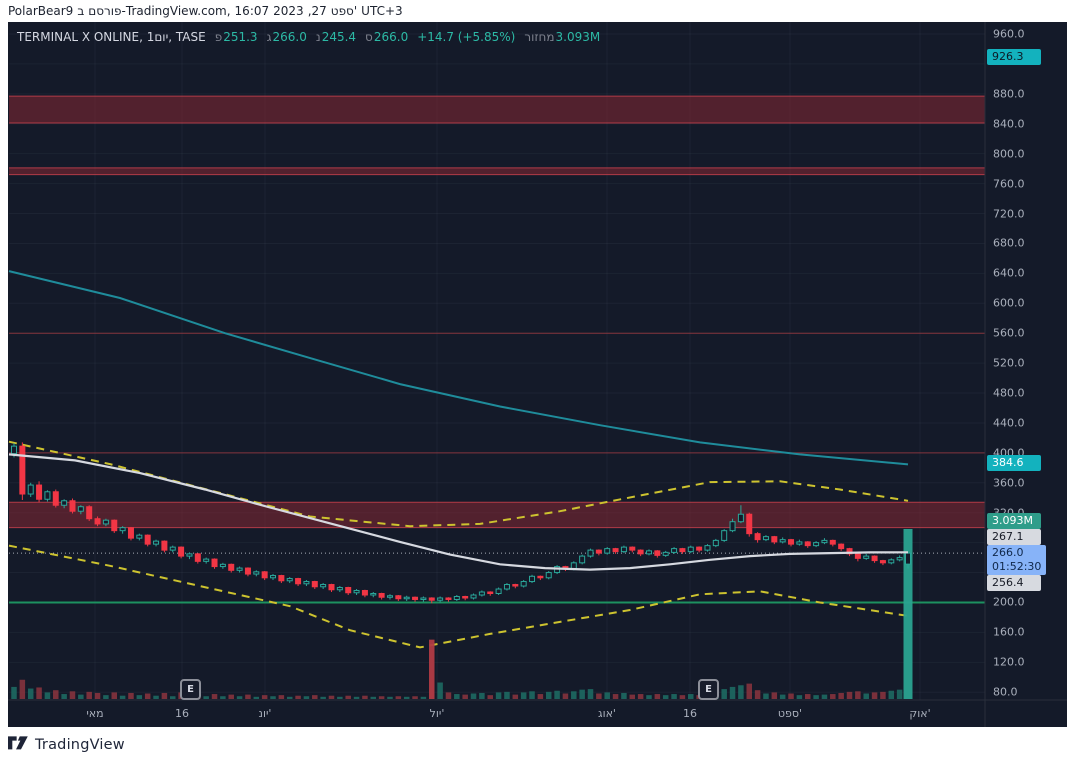 Image resolution: width=1067 pixels, height=763 pixels. What do you see at coordinates (252, 11) in the screenshot?
I see `attribution-time: 16:07` at bounding box center [252, 11].